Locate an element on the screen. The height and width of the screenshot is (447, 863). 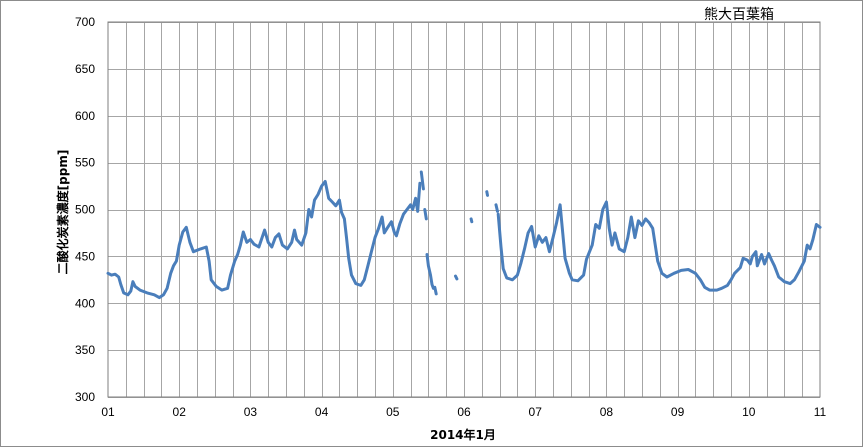
y-tick-label: 600 is located at coordinates (85, 116).